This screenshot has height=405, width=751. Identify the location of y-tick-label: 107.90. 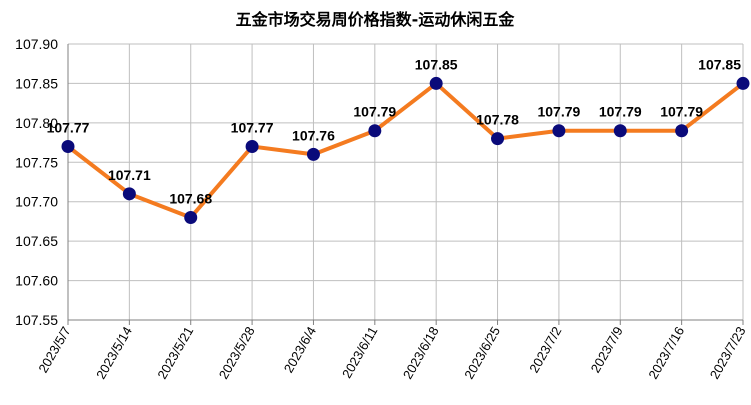
(36, 44).